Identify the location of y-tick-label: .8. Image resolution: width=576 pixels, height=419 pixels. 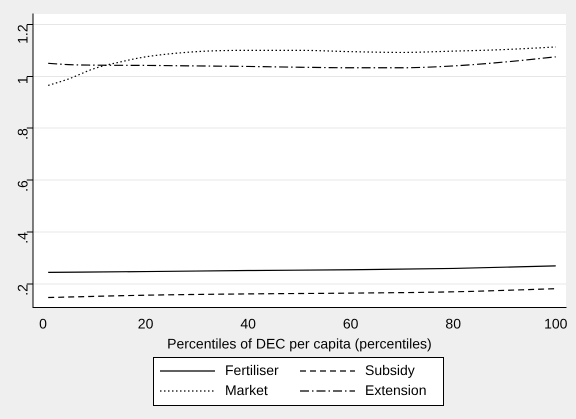
(22, 134).